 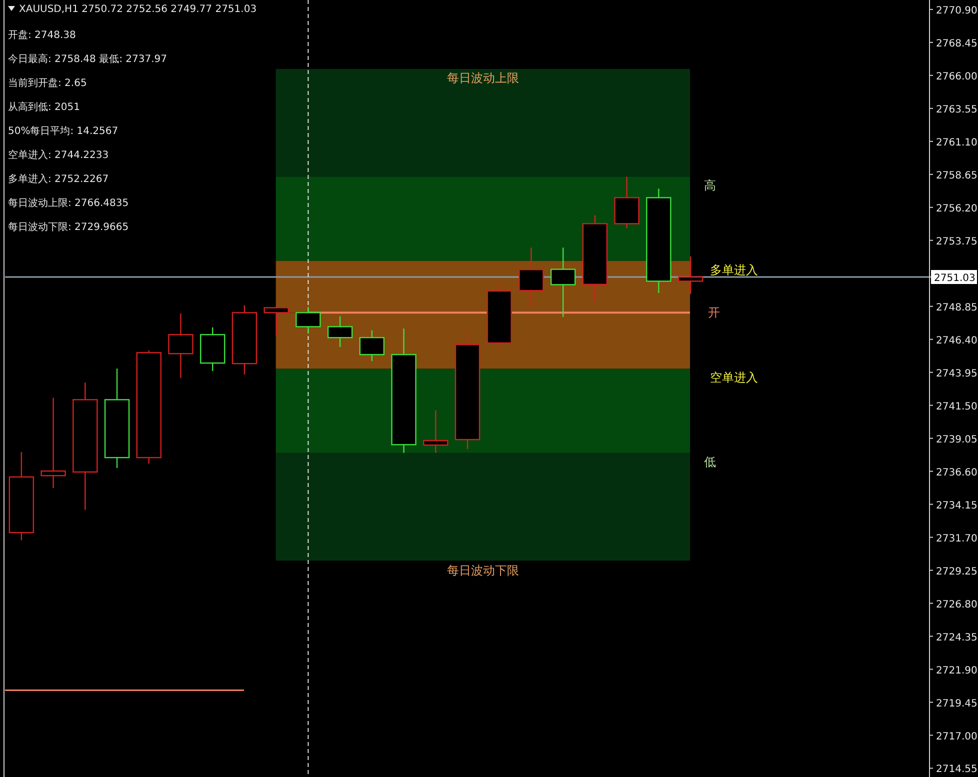 I want to click on y-tick-label: 2743.95, so click(x=957, y=374).